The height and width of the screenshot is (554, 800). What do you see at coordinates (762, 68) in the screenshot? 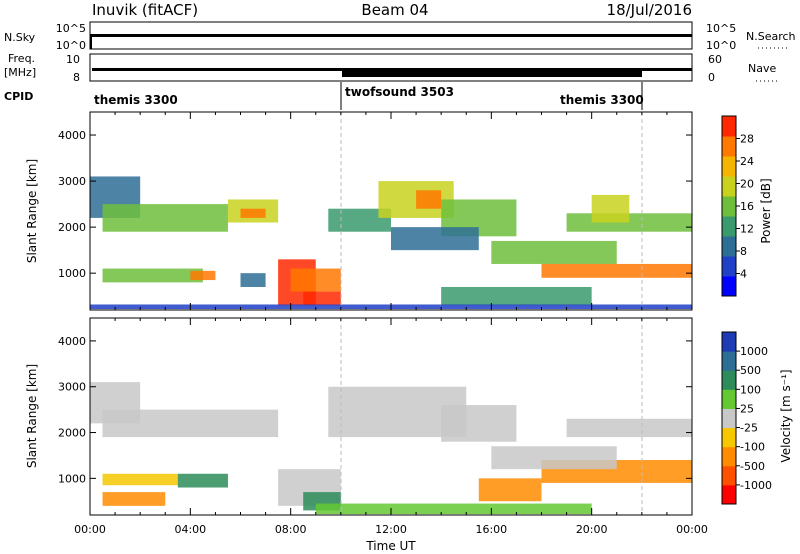
I see `nave-label: Nave` at bounding box center [762, 68].